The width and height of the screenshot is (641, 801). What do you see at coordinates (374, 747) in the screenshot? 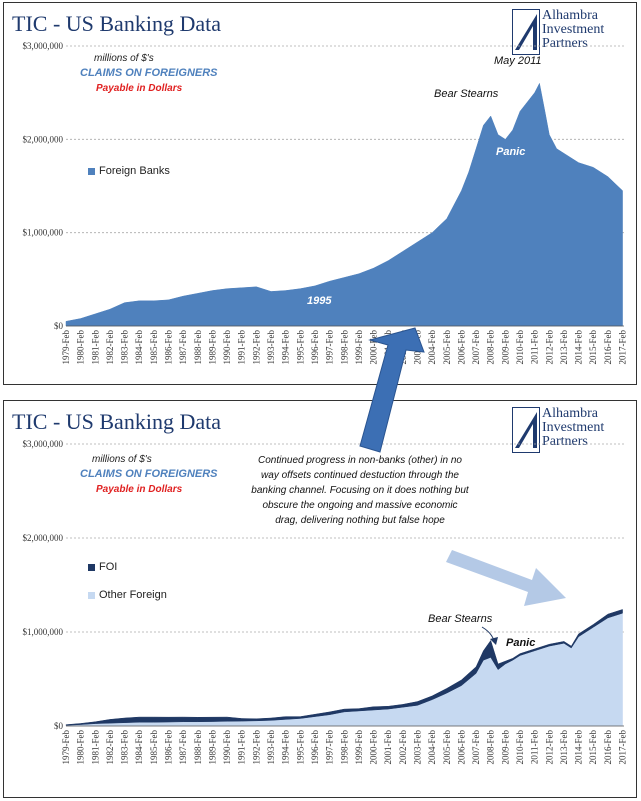
I see `x-tick-label: 2000-Feb` at bounding box center [374, 747].